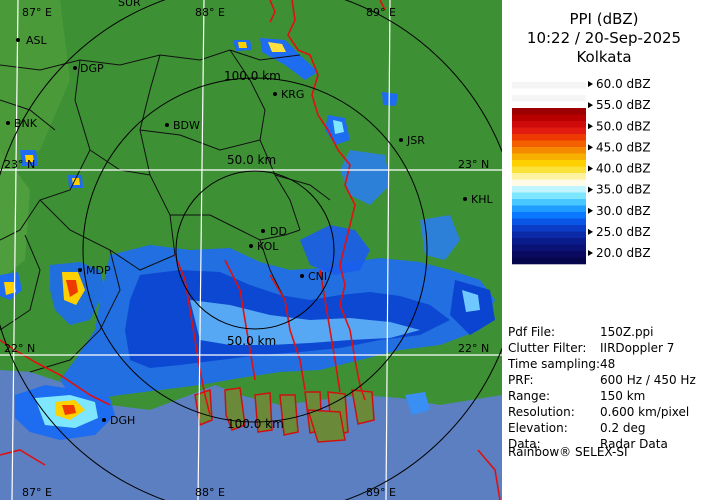  What do you see at coordinates (608, 364) in the screenshot?
I see `parameter-value: 48` at bounding box center [608, 364].